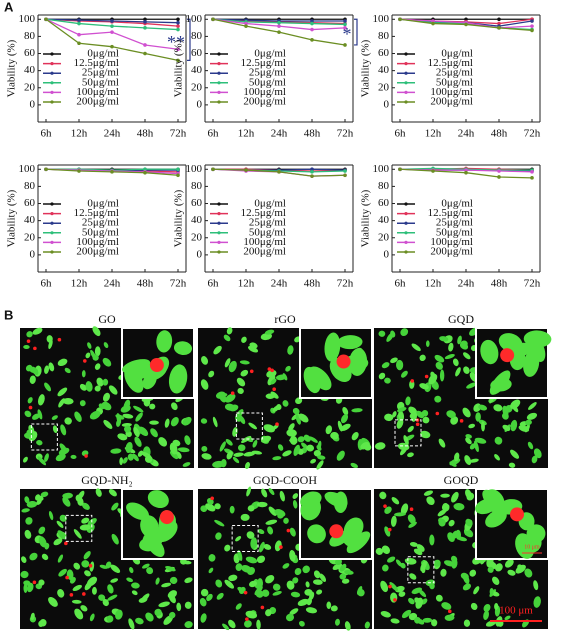  Describe the element at coordinates (343, 361) in the screenshot. I see `inset-dead-cell` at that location.